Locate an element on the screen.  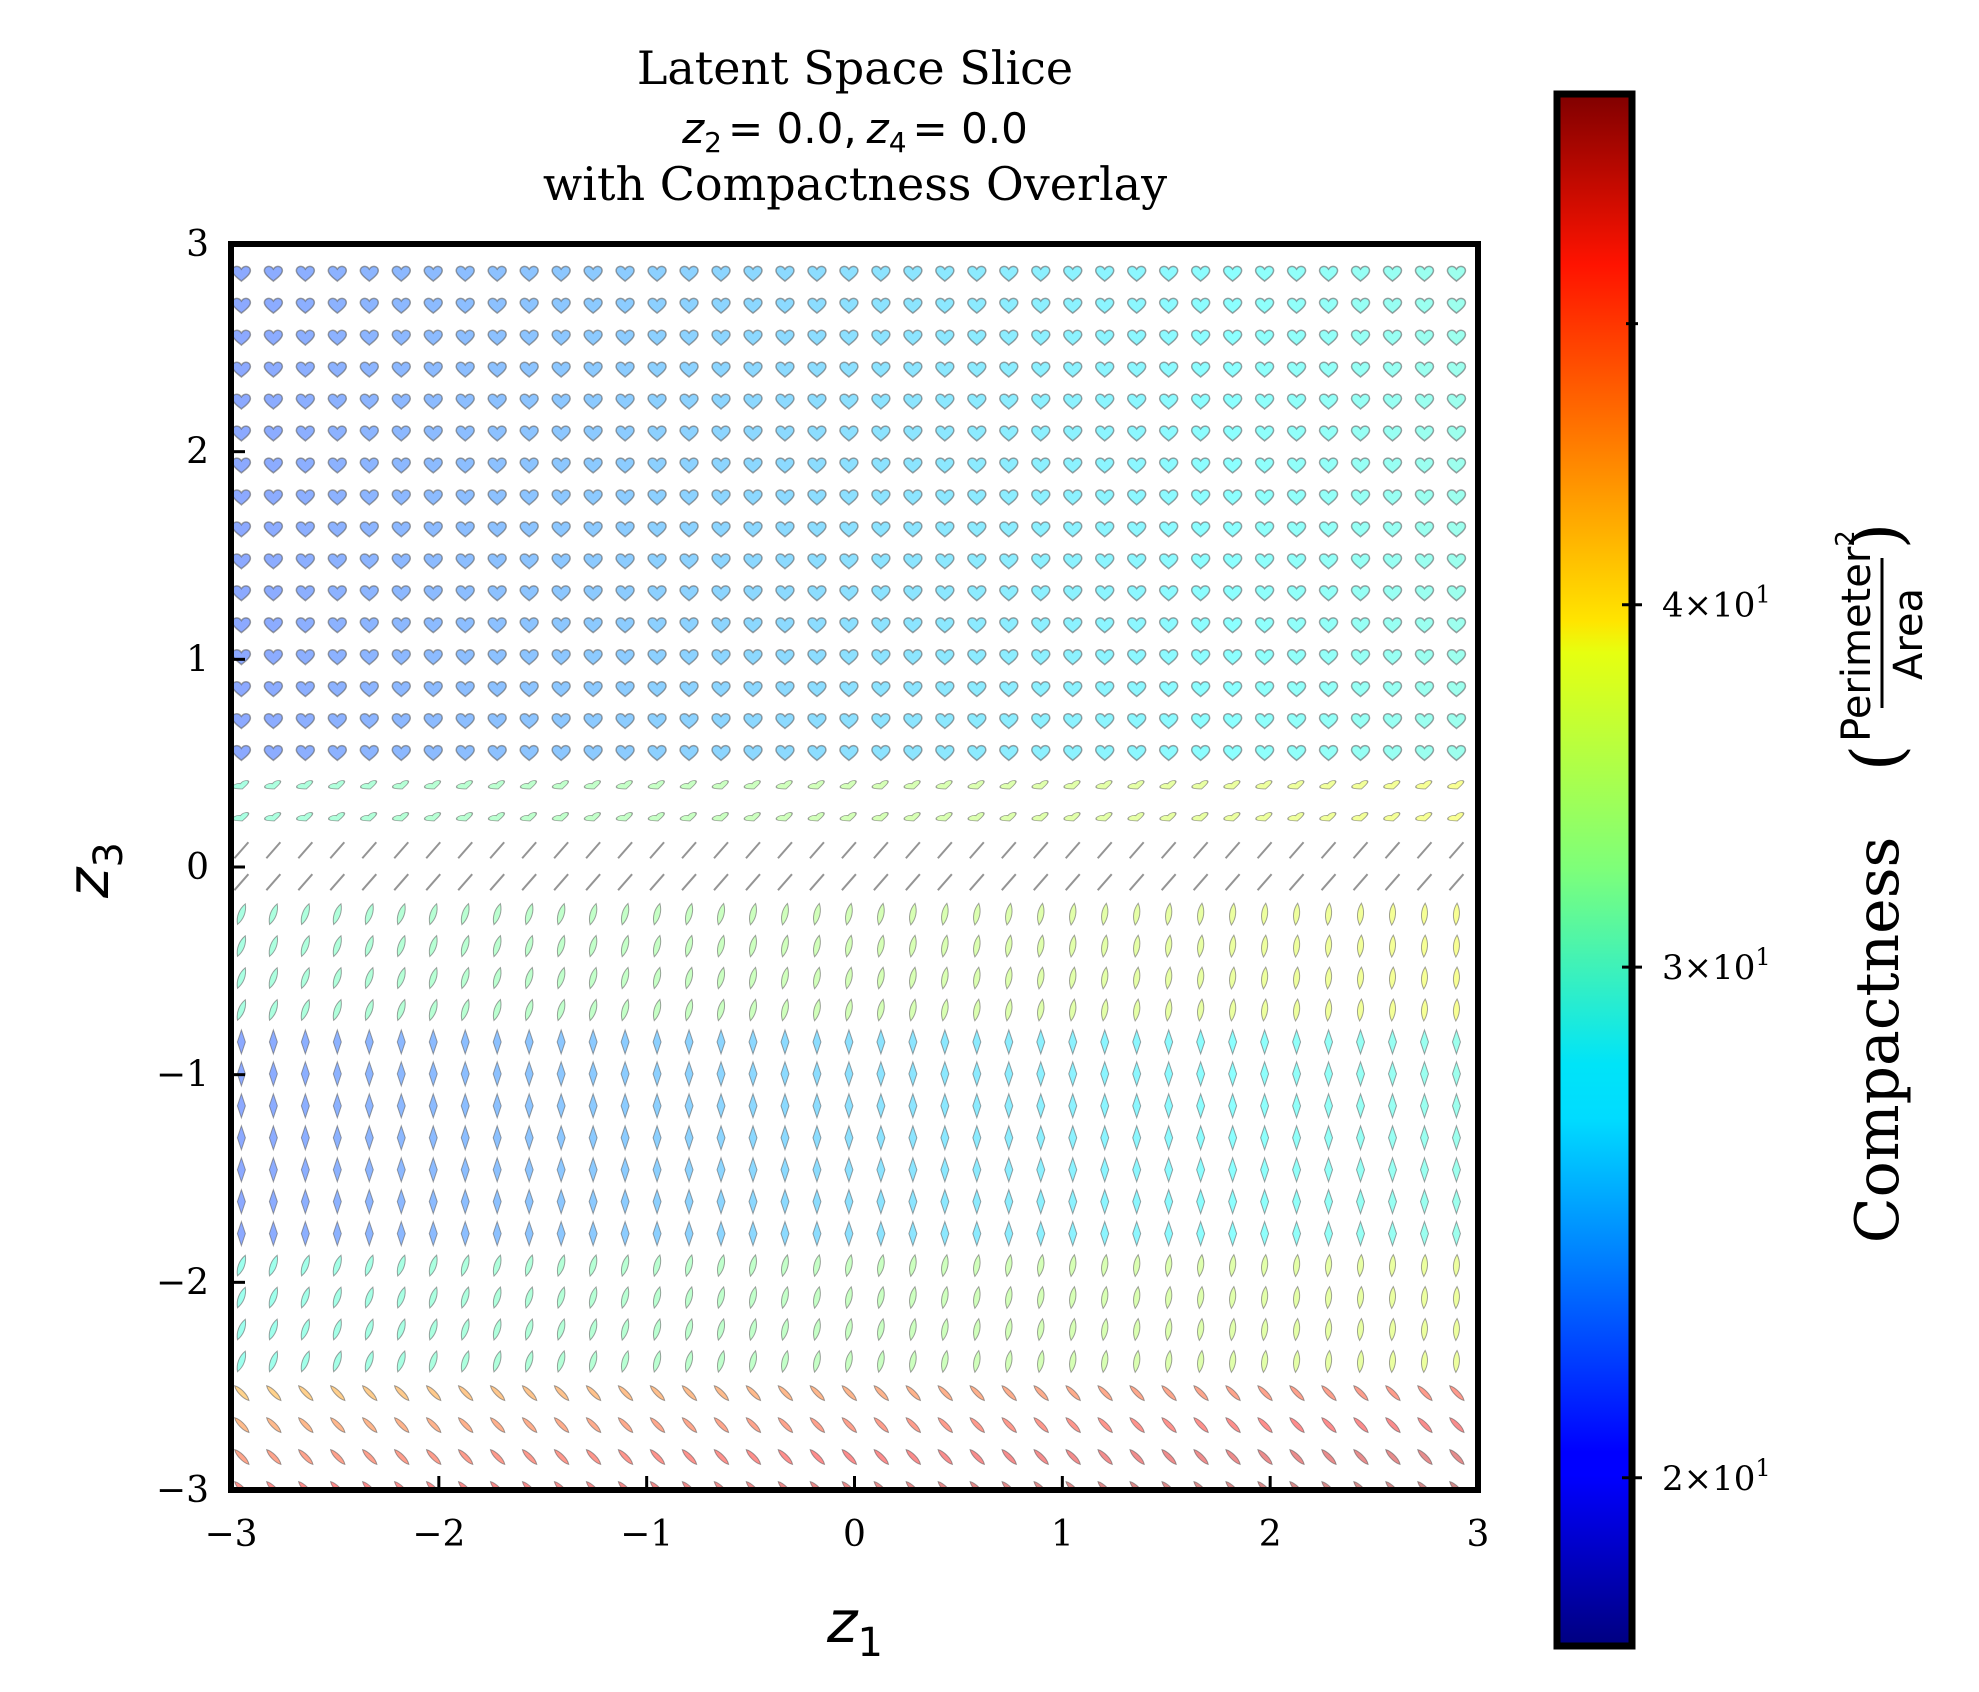
subtitle-sub-4: 4 is located at coordinates (898, 142).